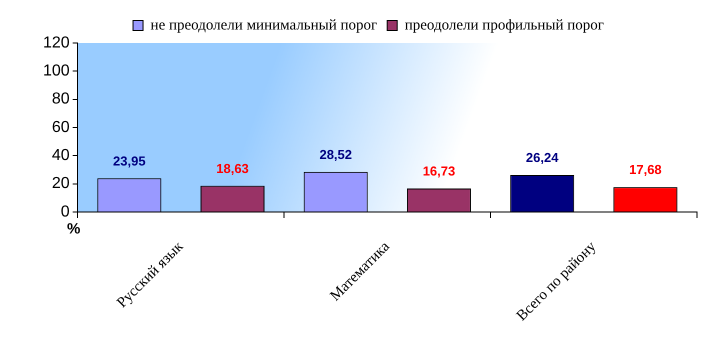  What do you see at coordinates (645, 170) in the screenshot?
I see `data-label: 17,68` at bounding box center [645, 170].